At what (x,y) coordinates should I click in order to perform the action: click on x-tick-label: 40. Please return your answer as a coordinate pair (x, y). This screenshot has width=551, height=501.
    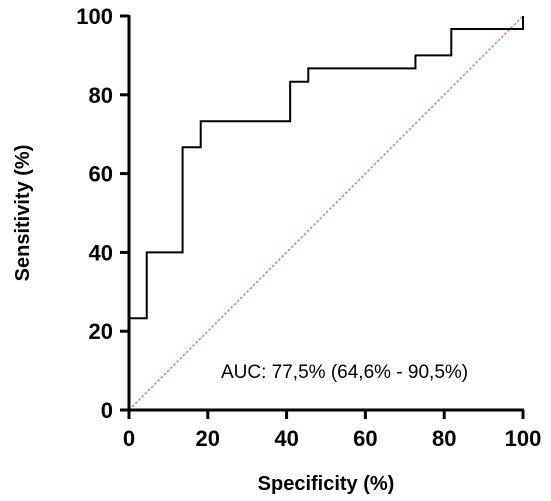
    Looking at the image, I should click on (286, 438).